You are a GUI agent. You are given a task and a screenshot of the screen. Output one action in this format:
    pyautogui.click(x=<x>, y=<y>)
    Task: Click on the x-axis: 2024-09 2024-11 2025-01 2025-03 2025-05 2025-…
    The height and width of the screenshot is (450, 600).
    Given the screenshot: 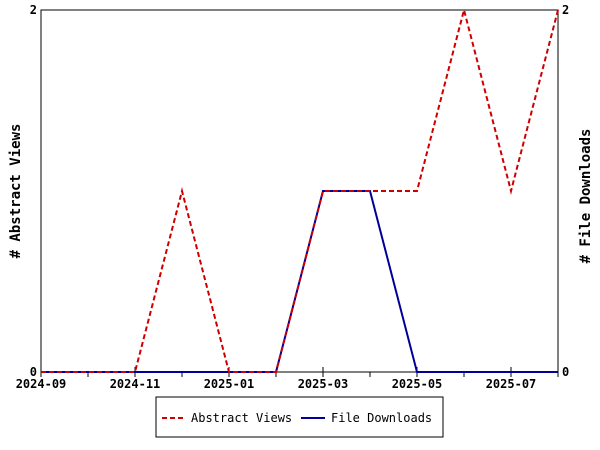 What is the action you would take?
    pyautogui.click(x=287, y=379)
    